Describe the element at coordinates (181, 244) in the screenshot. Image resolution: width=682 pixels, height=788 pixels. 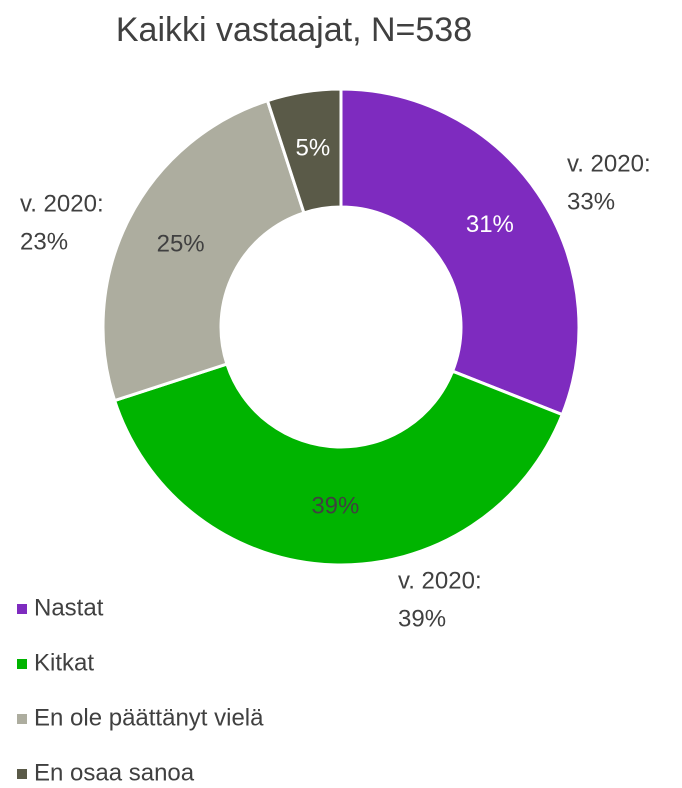
I see `data-label: 25%` at that location.